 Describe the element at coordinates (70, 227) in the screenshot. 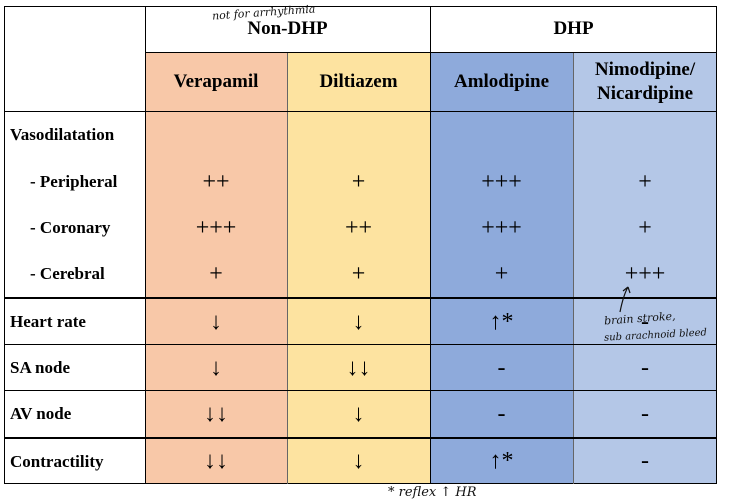

I see `row-label: - Coronary` at that location.